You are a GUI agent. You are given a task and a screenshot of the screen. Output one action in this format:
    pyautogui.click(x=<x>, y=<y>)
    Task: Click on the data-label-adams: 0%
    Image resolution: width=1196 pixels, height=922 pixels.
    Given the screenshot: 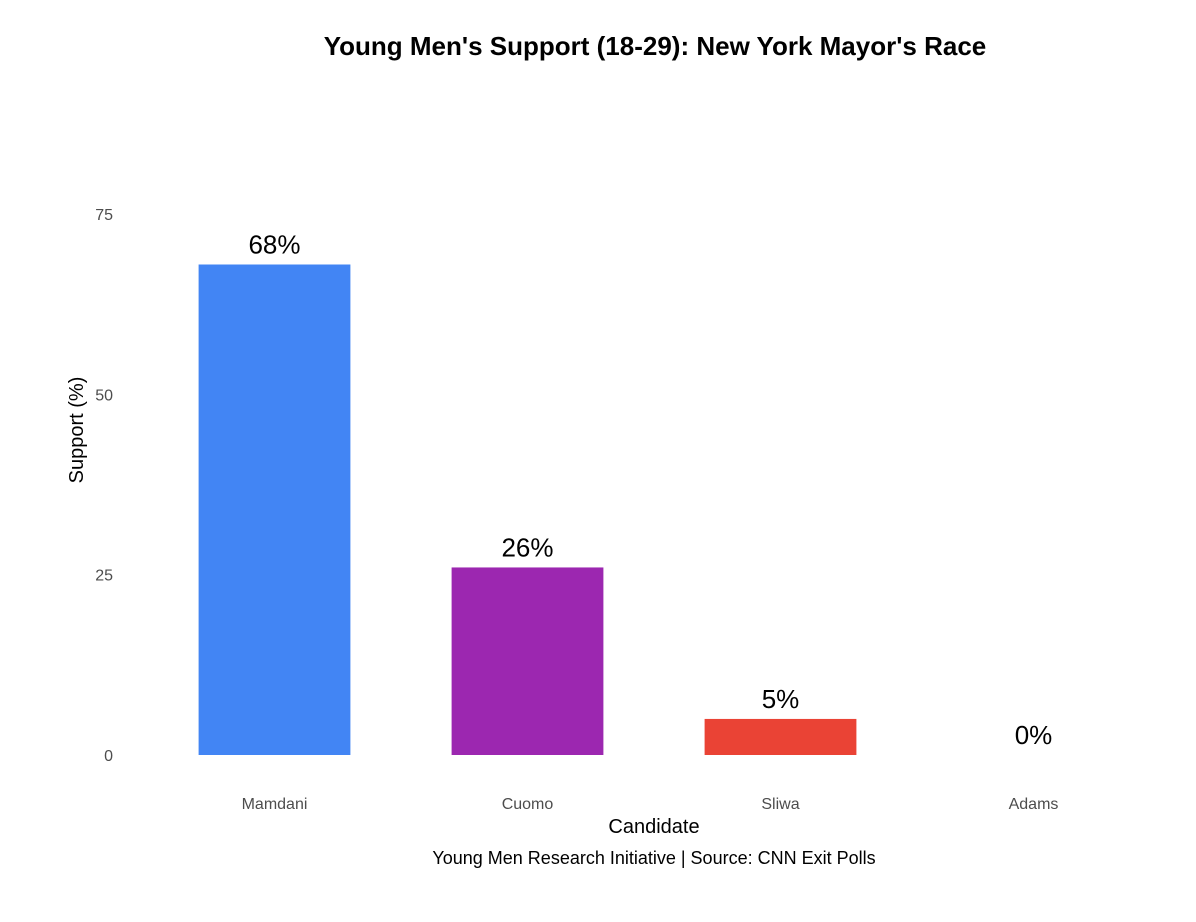 What is the action you would take?
    pyautogui.click(x=1034, y=735)
    